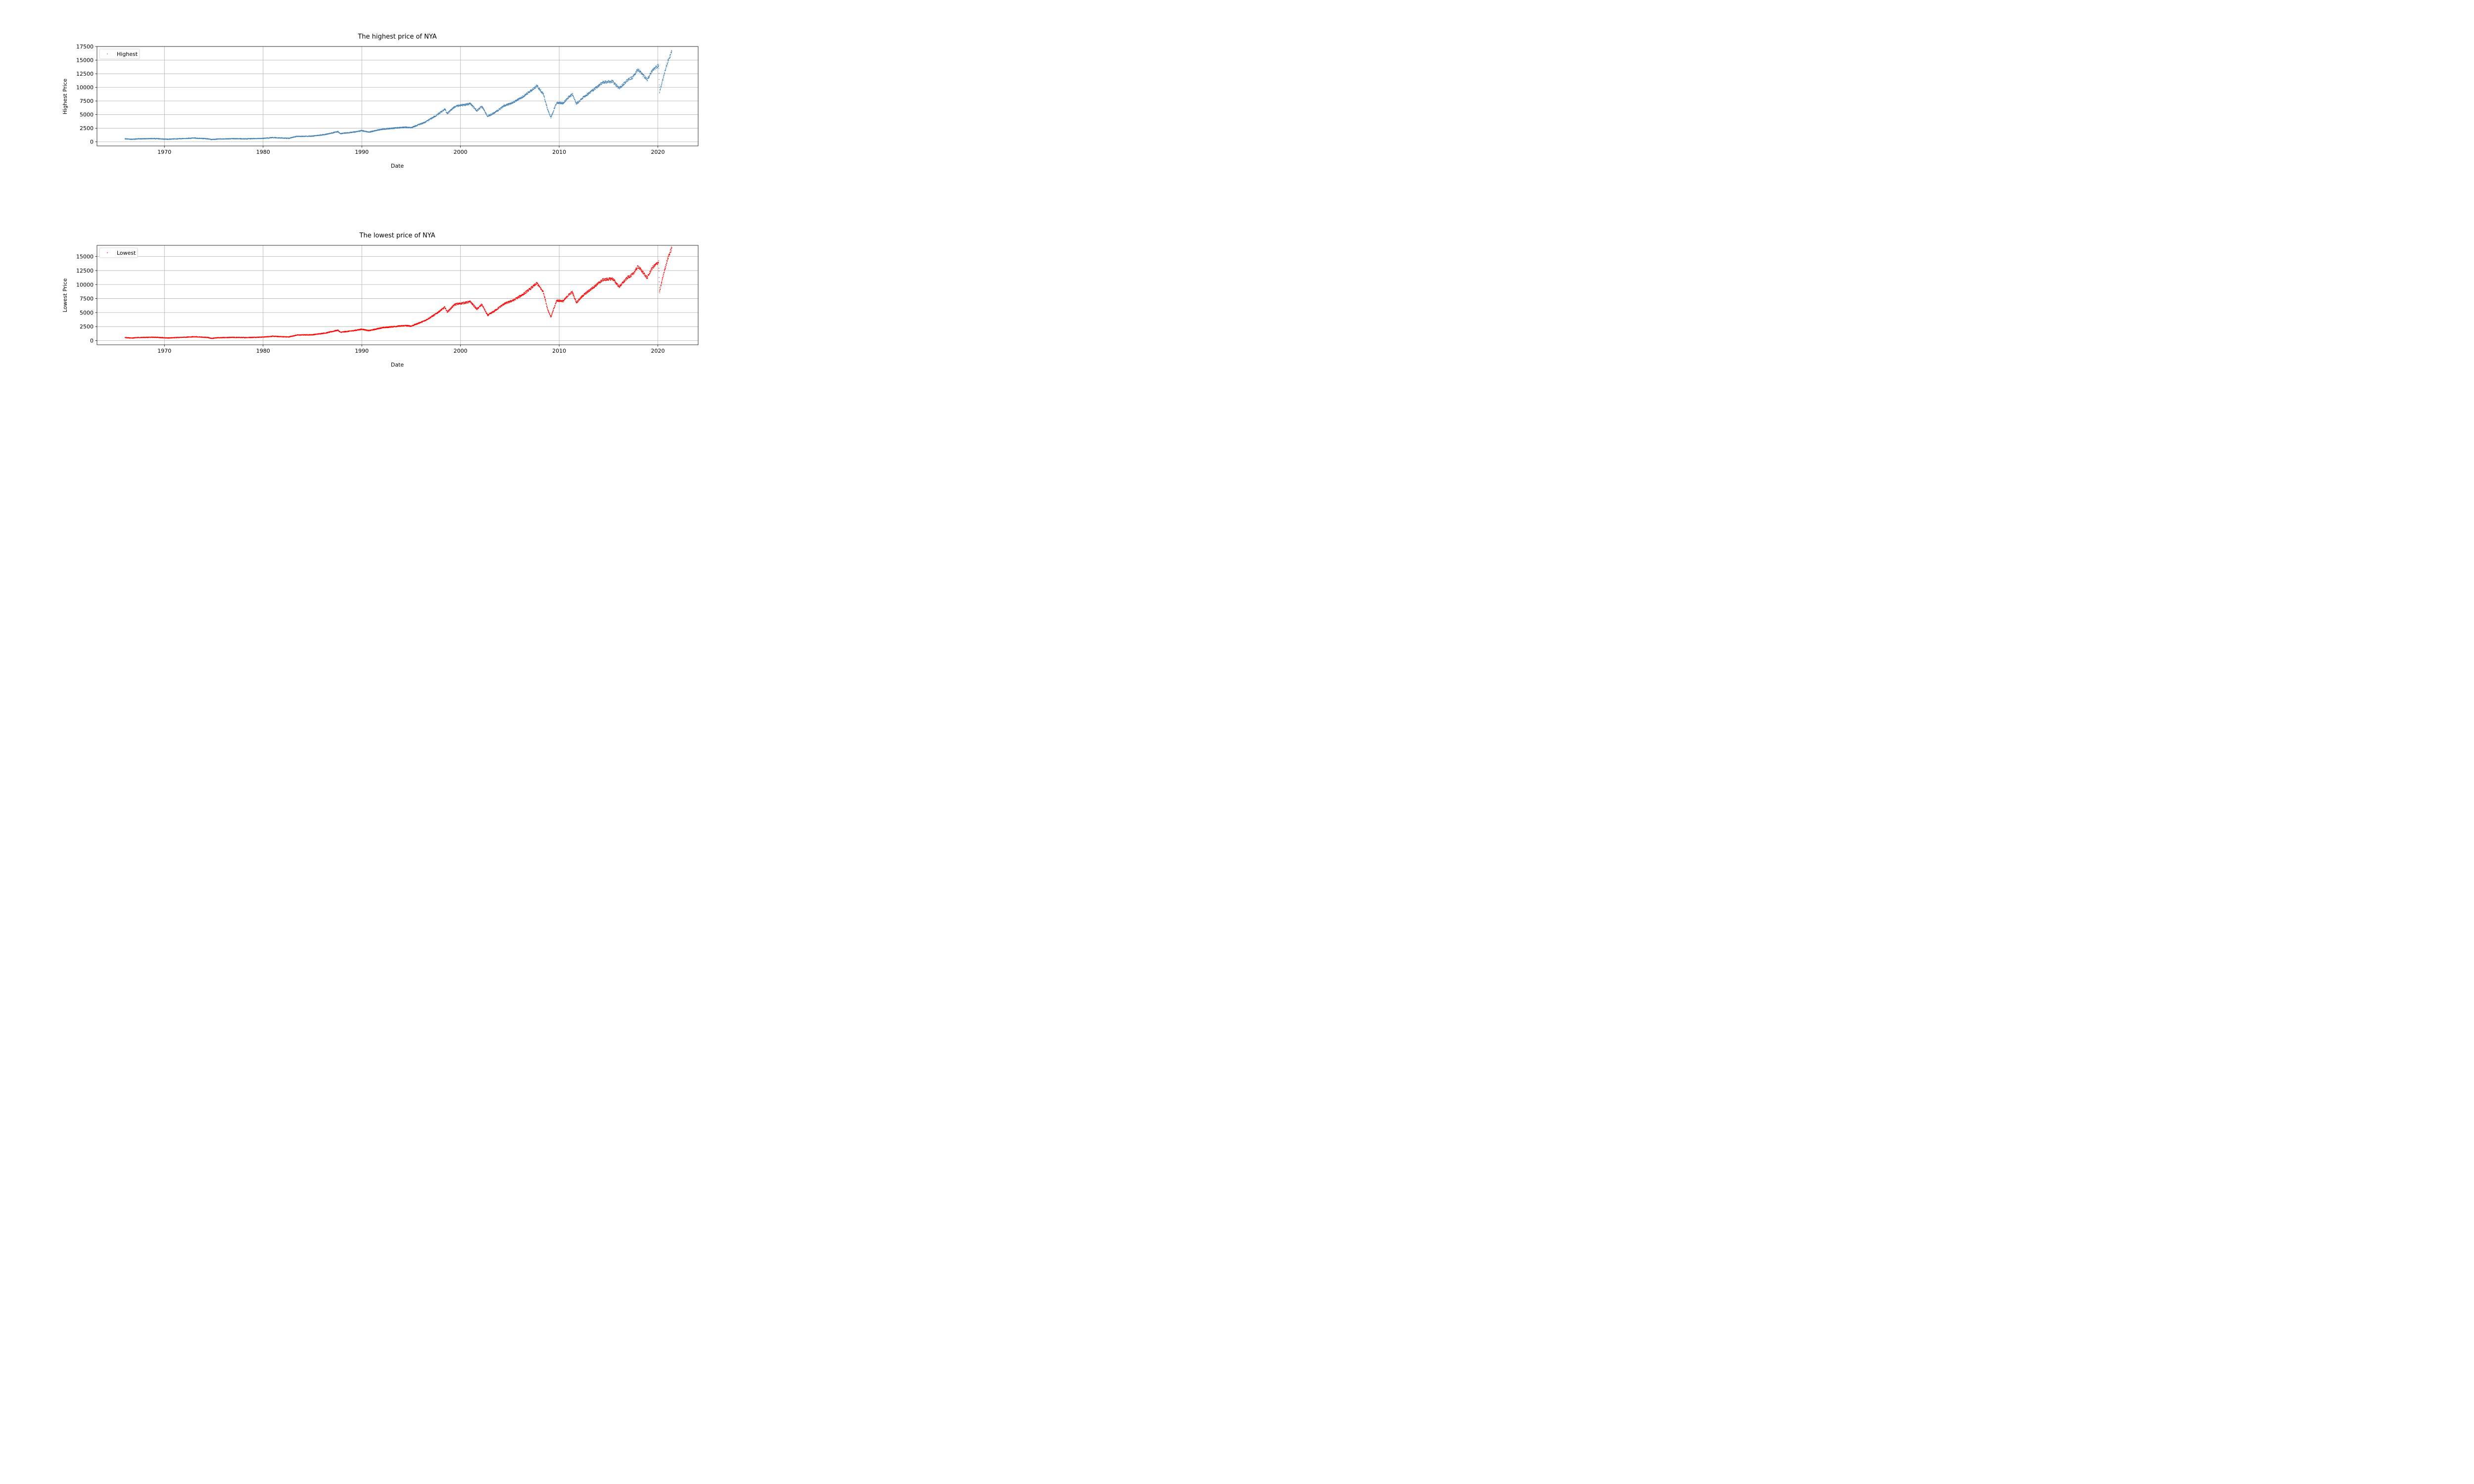 Image resolution: width=2474 pixels, height=1484 pixels. I want to click on y-tick-label: 17500, so click(85, 47).